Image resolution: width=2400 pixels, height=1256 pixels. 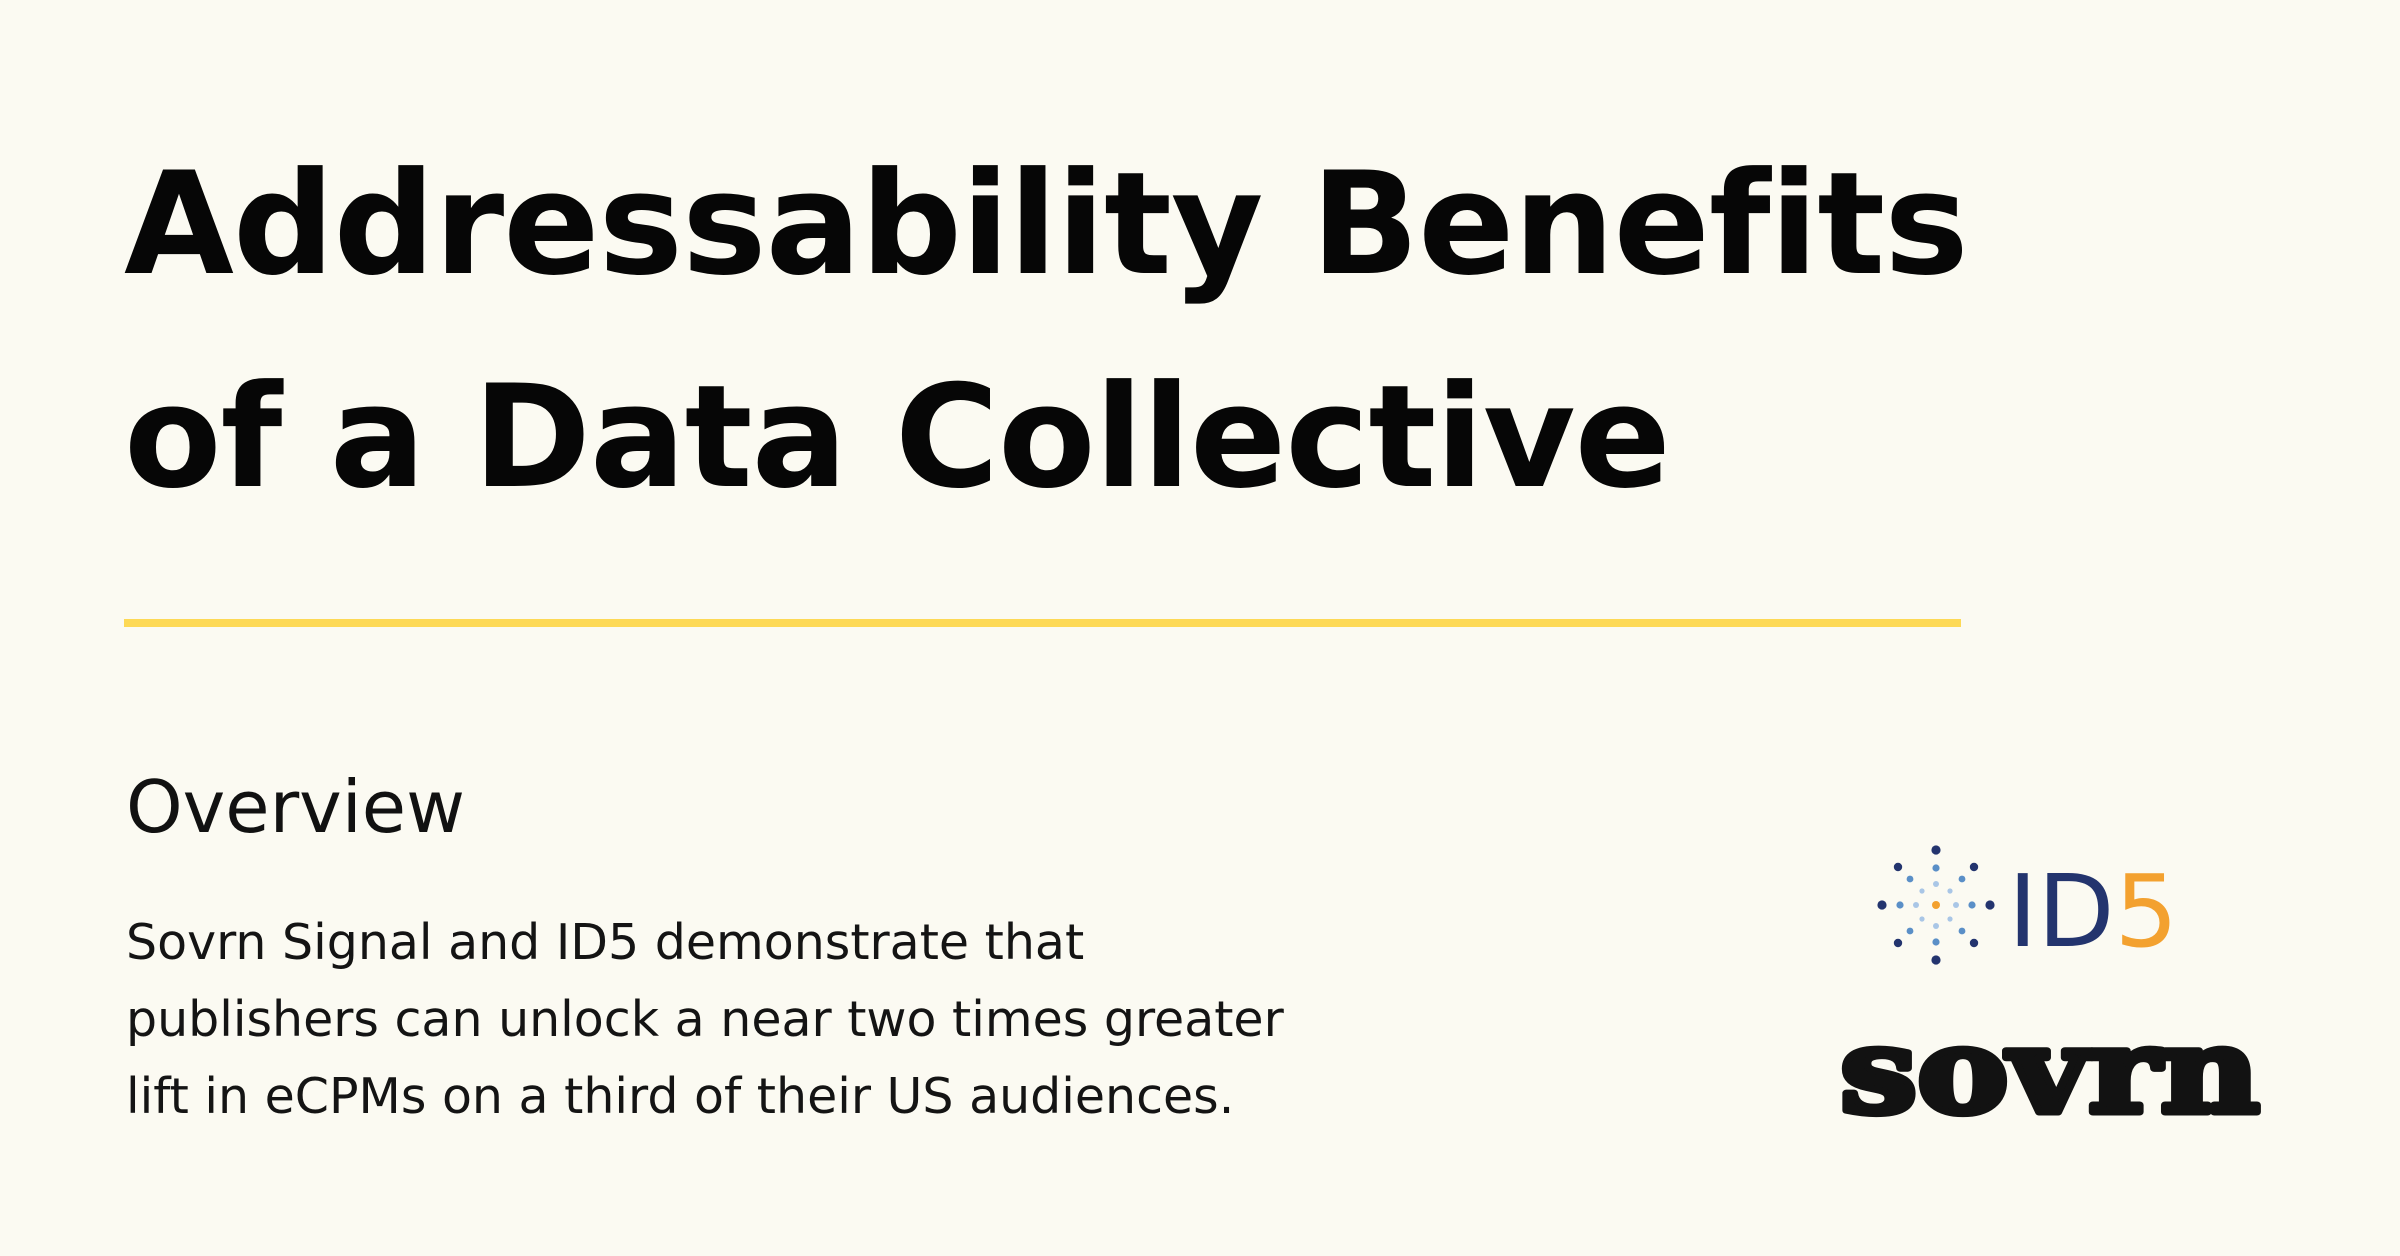 I want to click on id5-logo: ID5, so click(x=2027, y=907).